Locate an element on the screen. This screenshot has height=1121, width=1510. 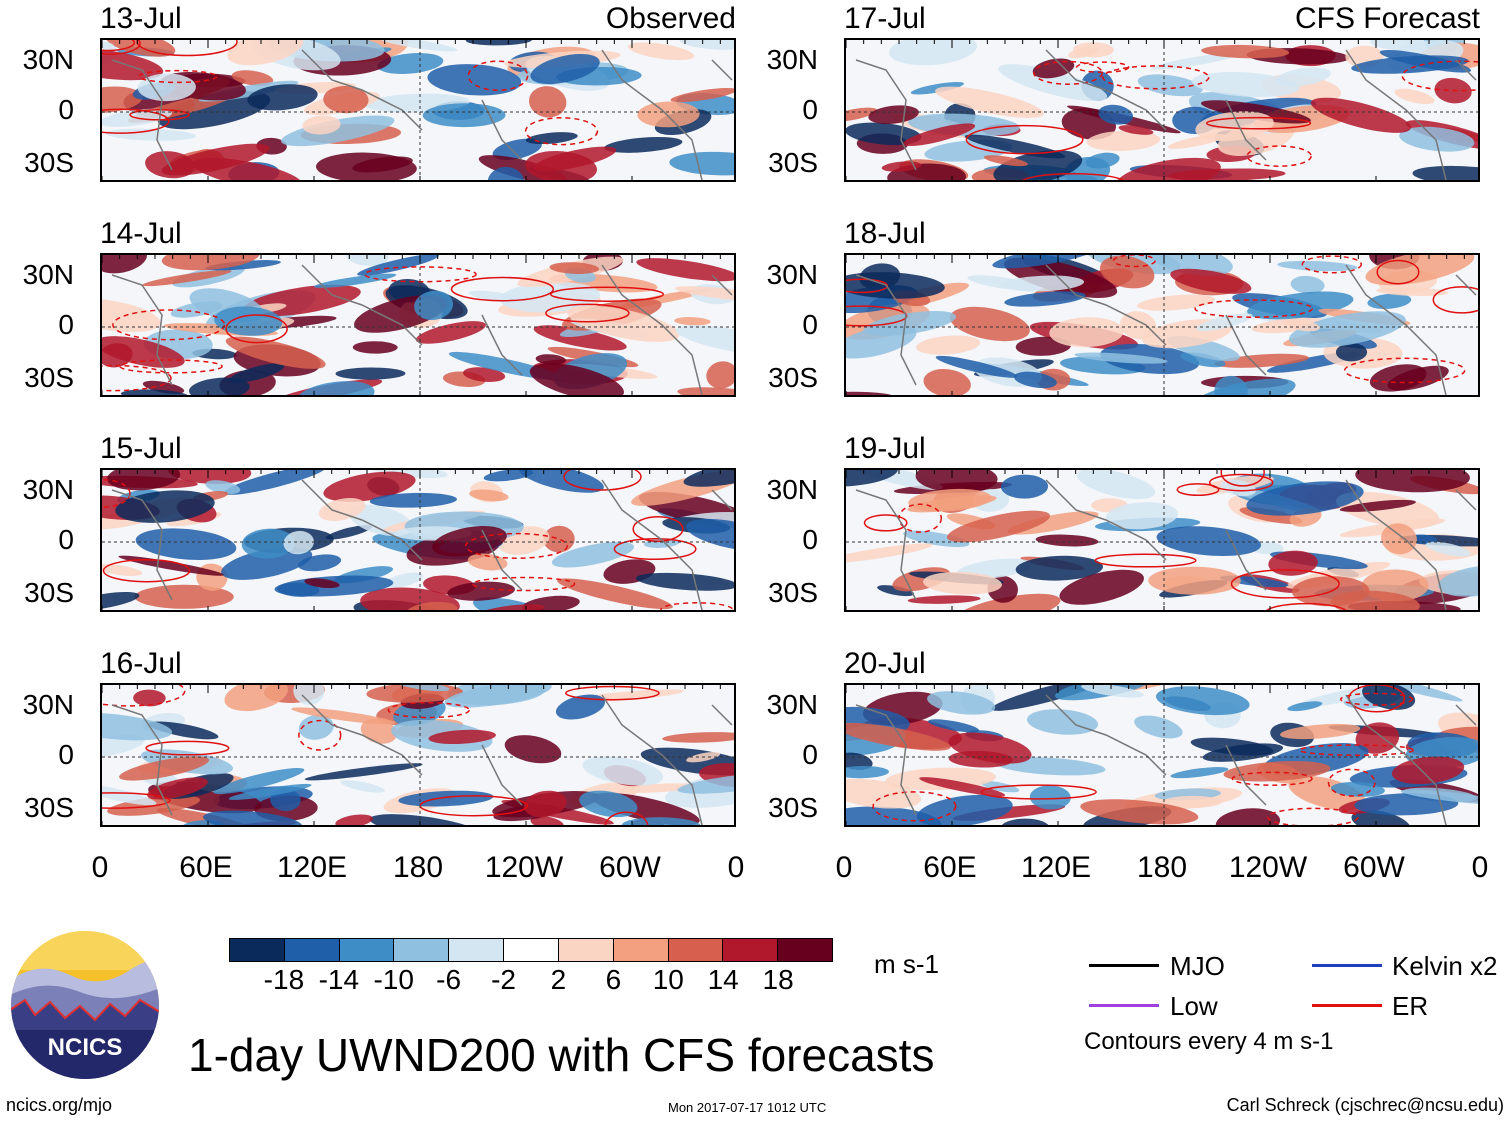
colorbar-label-5: -2 is located at coordinates (503, 979).